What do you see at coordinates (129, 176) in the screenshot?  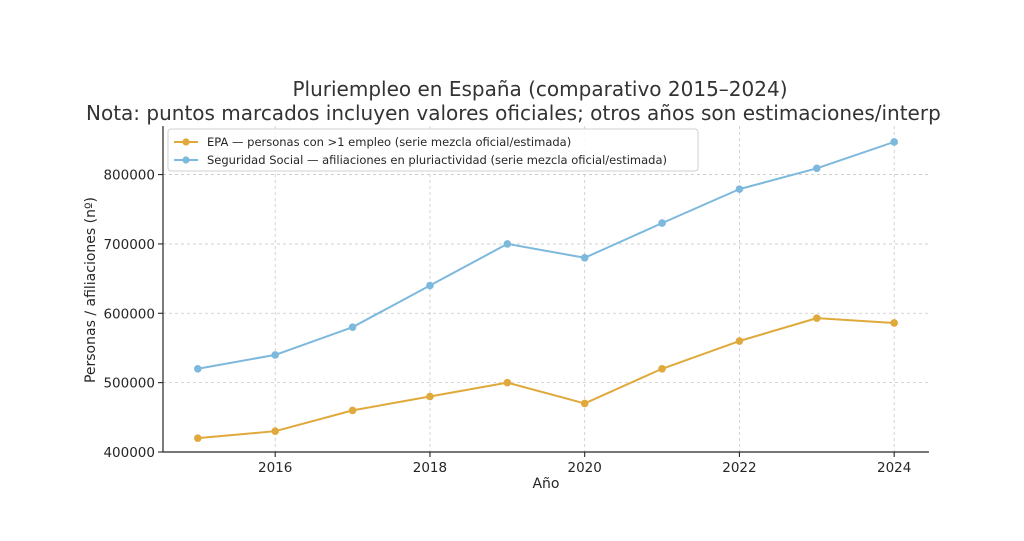 I see `y-tick-label-800000: 800000` at bounding box center [129, 176].